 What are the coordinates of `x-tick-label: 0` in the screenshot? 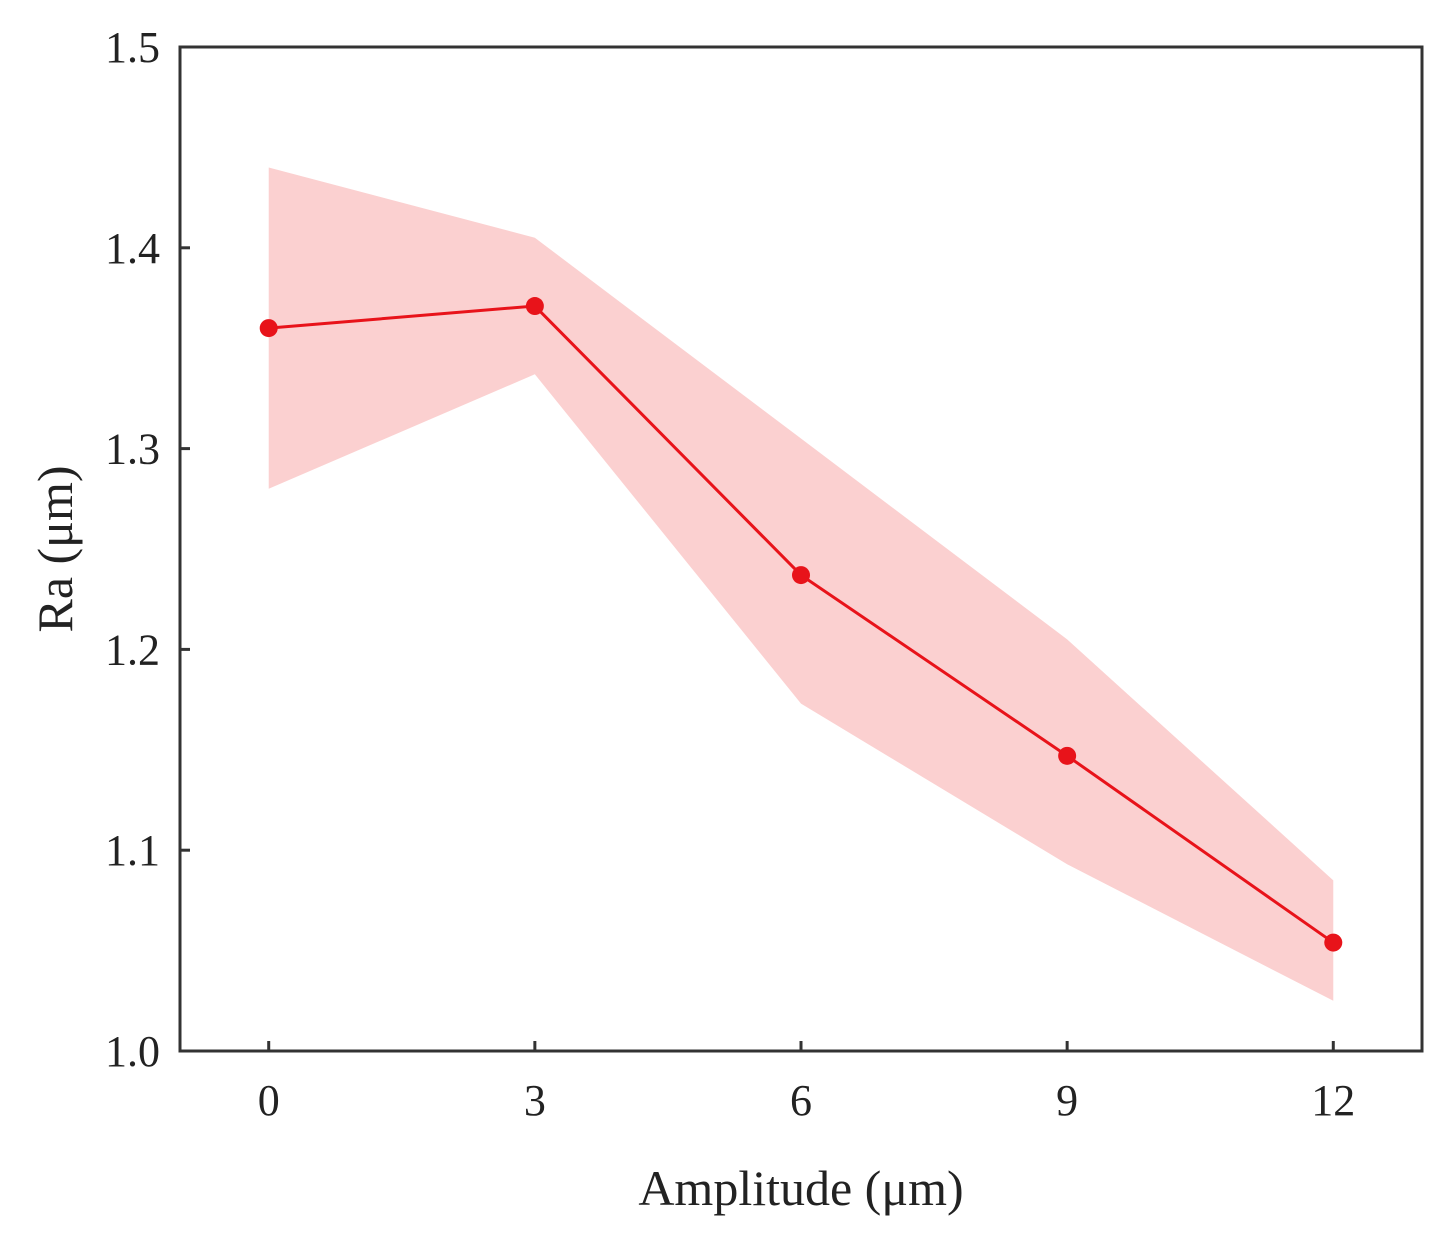 It's located at (269, 1100).